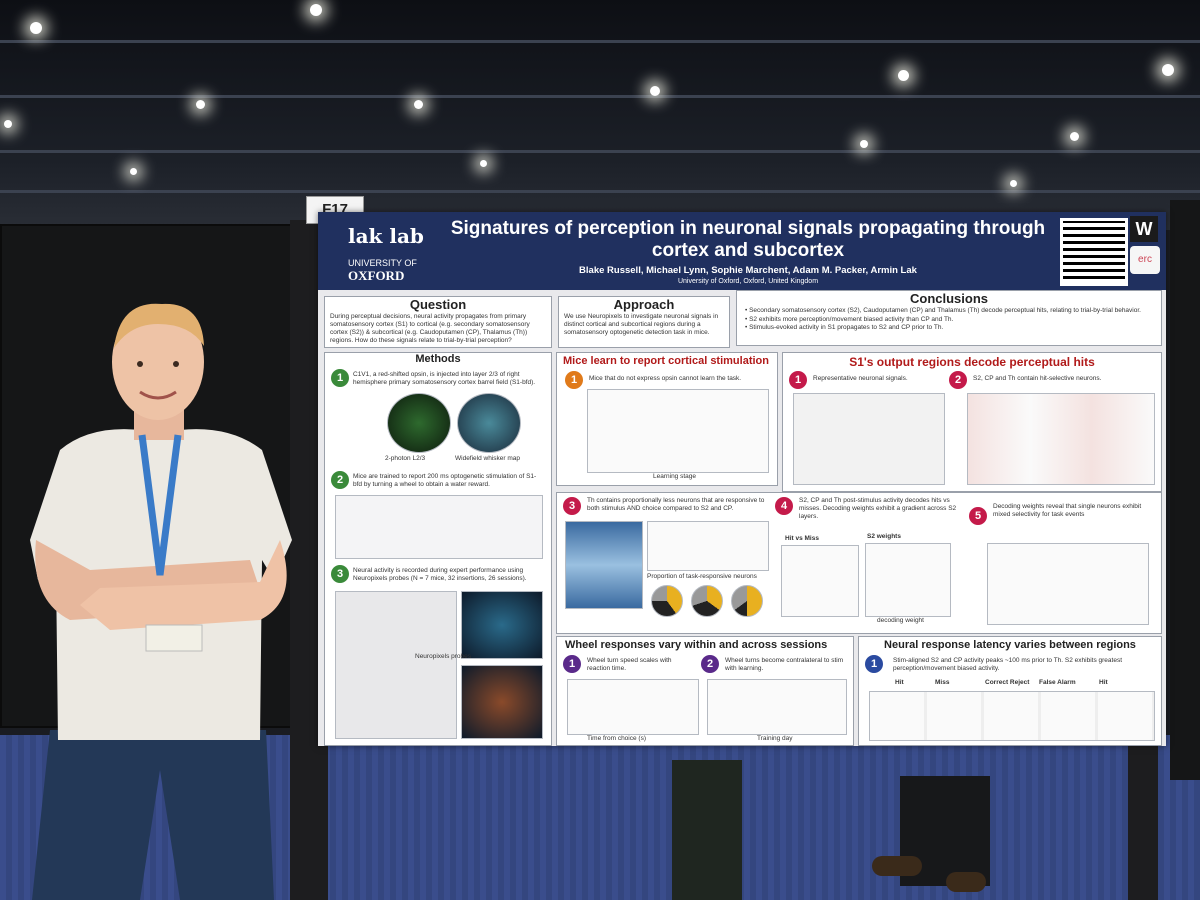  I want to click on presenter-person, so click(161, 601).